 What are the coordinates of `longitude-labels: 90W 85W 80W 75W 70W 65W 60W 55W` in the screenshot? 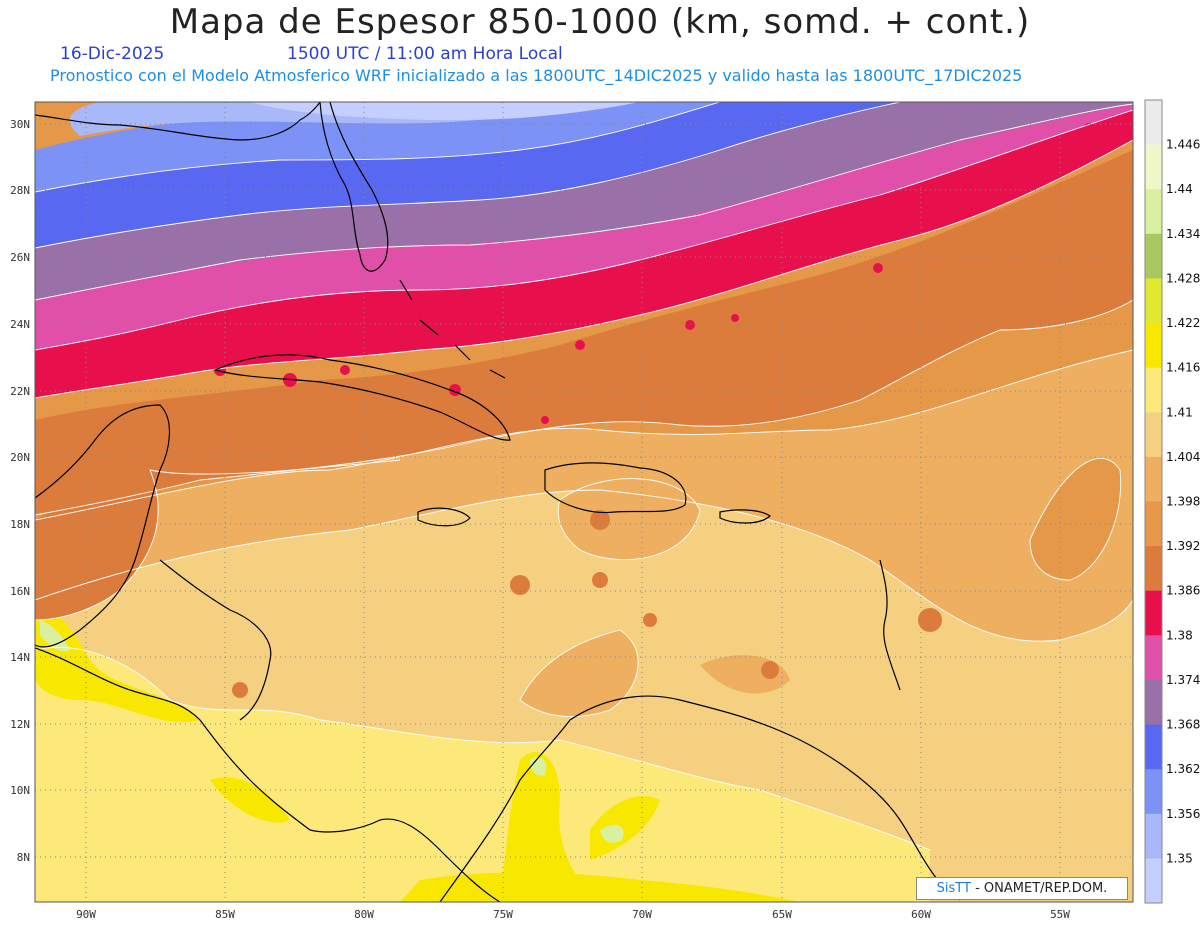 It's located at (573, 914).